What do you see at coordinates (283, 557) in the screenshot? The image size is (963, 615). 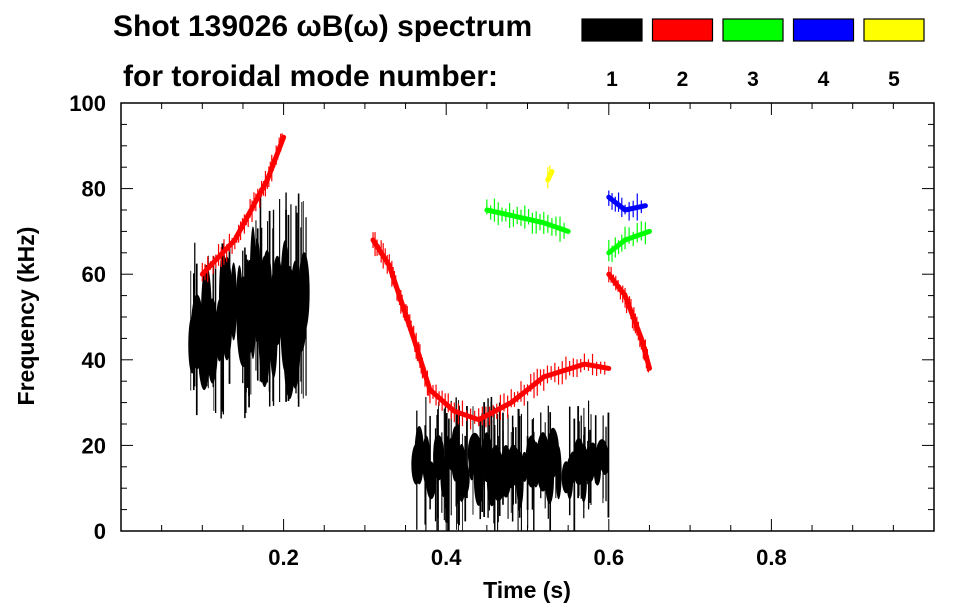 I see `x-tick-label-1: 0.2` at bounding box center [283, 557].